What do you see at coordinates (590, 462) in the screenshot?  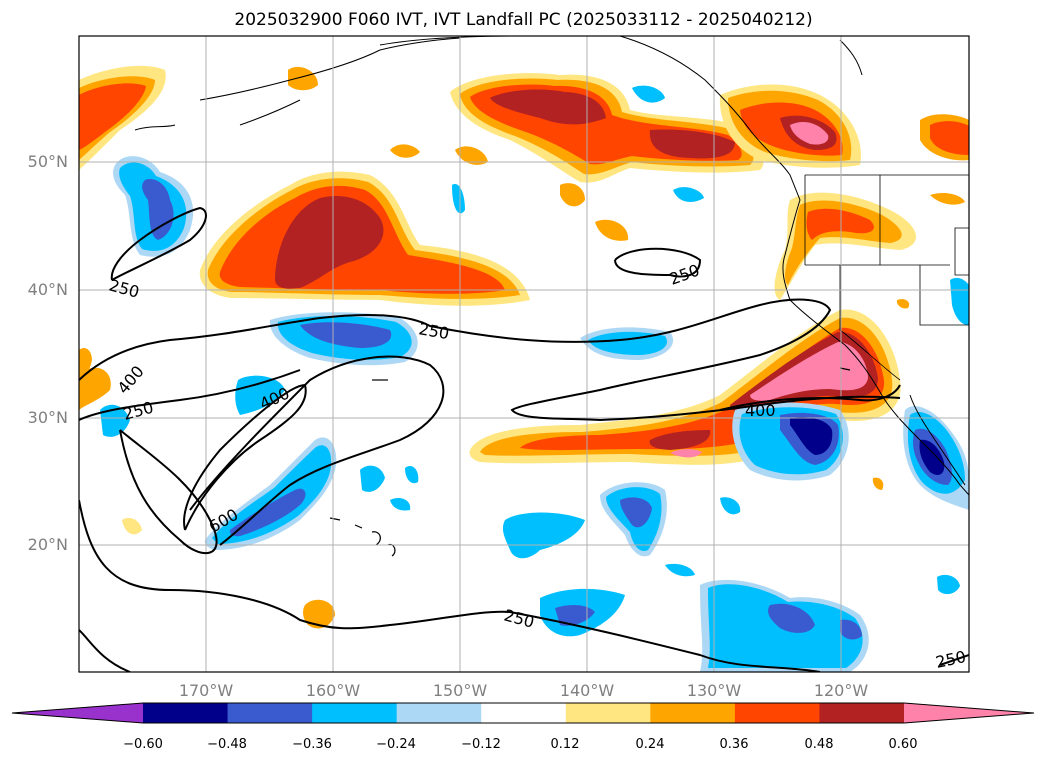 I see `islands` at bounding box center [590, 462].